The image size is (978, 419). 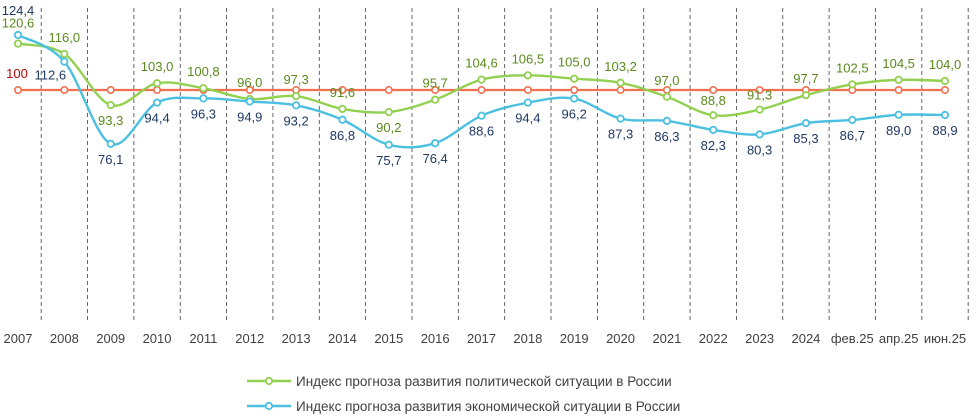 What do you see at coordinates (666, 136) in the screenshot?
I see `economic-index-data-label: 86,3` at bounding box center [666, 136].